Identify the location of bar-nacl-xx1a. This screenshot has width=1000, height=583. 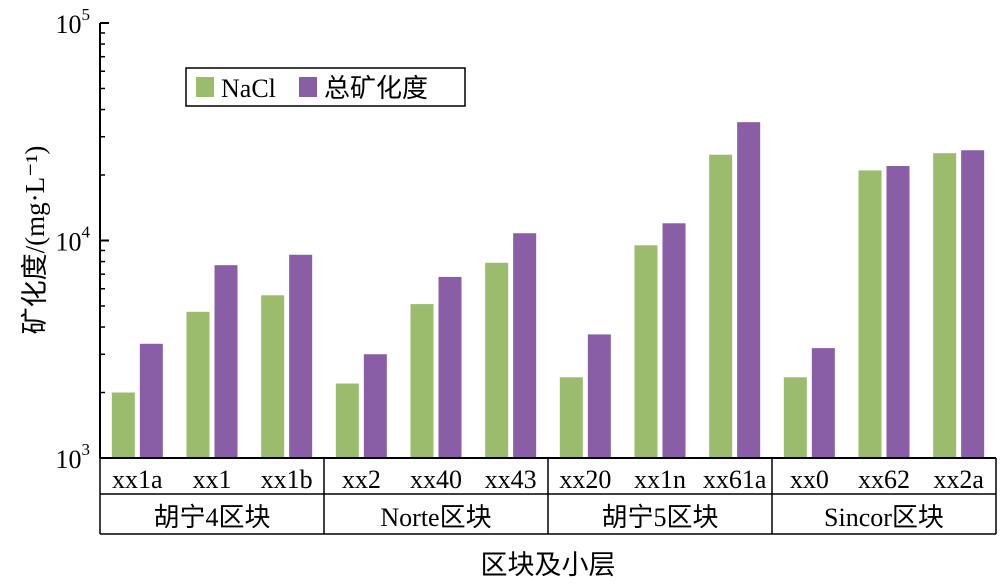
(123, 425).